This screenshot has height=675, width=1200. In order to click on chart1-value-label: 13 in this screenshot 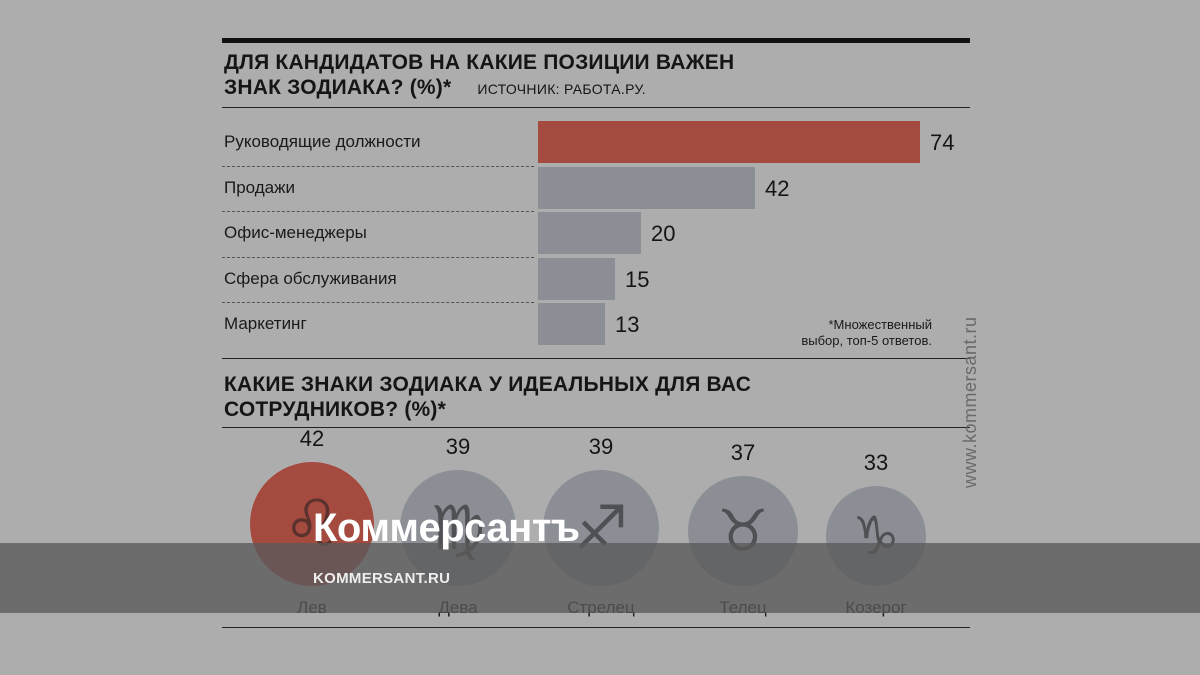, I will do `click(627, 324)`.